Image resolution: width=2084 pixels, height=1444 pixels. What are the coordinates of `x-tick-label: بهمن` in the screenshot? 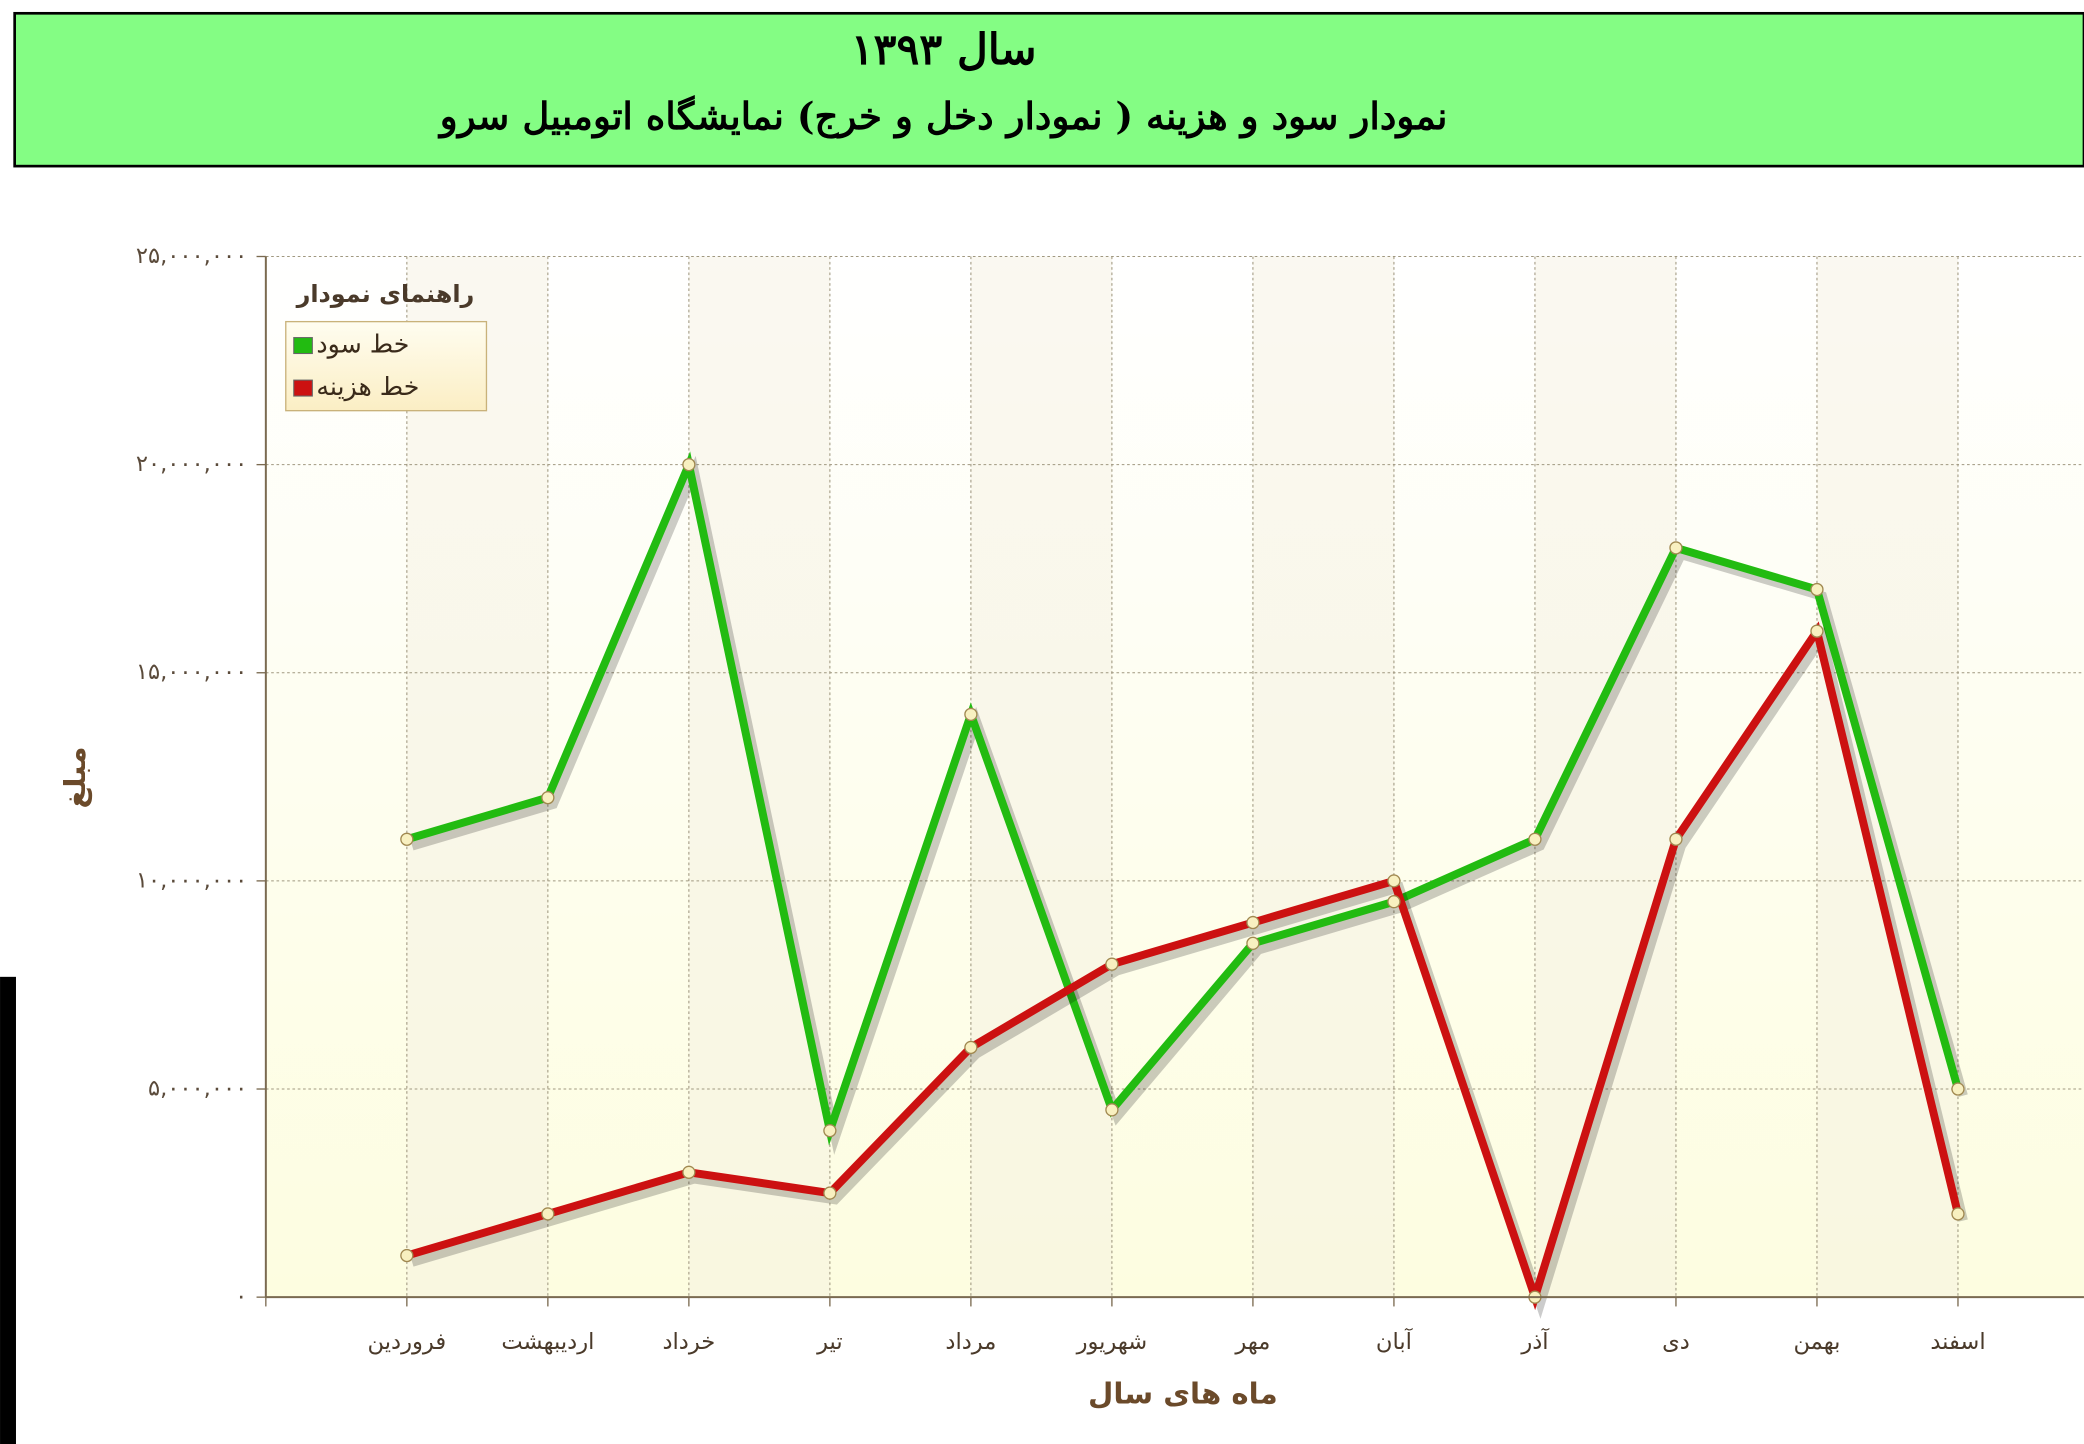 It's located at (1816, 1342).